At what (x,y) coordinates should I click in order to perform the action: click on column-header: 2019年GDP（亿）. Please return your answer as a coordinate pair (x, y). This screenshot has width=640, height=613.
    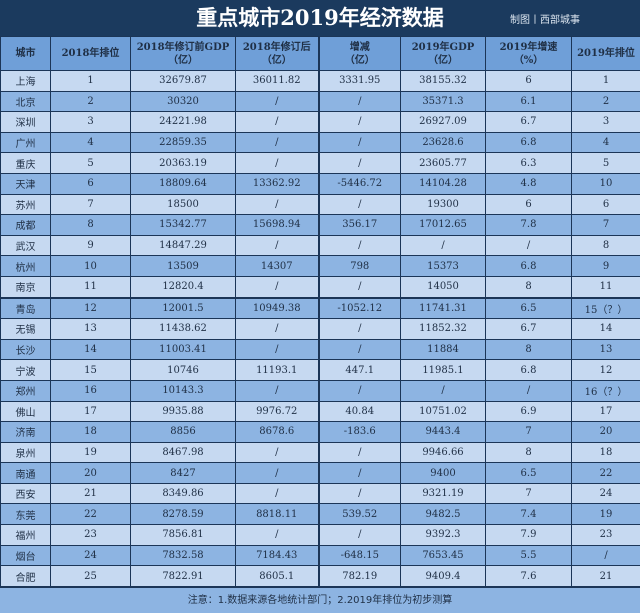
    Looking at the image, I should click on (443, 54).